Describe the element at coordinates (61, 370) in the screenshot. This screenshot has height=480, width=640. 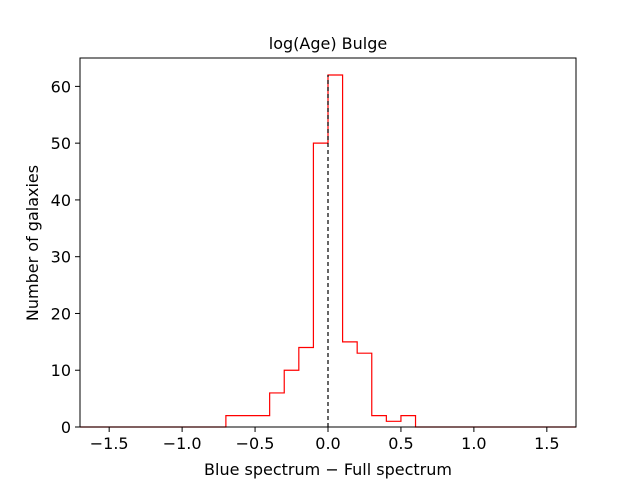
I see `y-tick-label: 10` at that location.